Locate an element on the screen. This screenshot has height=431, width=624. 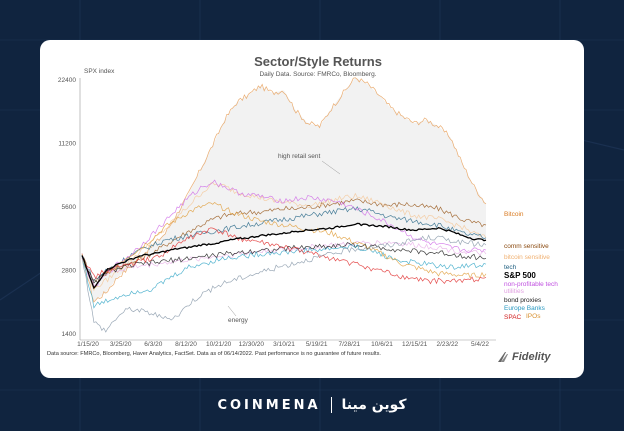
x-tick-label: 5/19/21 is located at coordinates (317, 344).